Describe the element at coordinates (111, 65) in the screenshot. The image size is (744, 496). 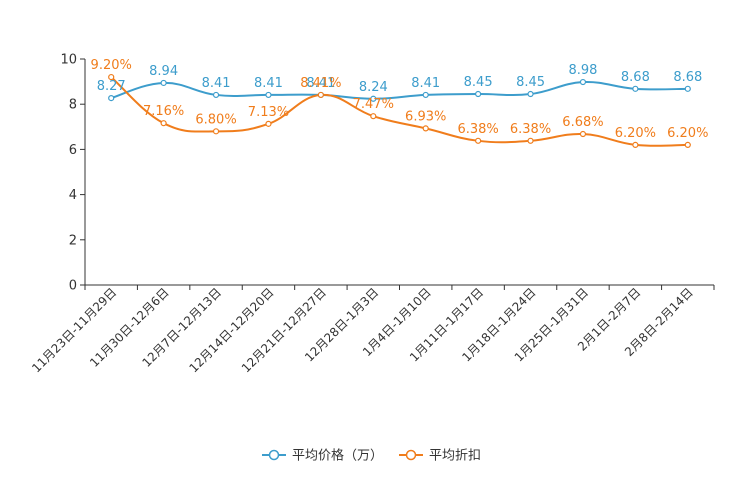
I see `data-label: 9.20%` at that location.